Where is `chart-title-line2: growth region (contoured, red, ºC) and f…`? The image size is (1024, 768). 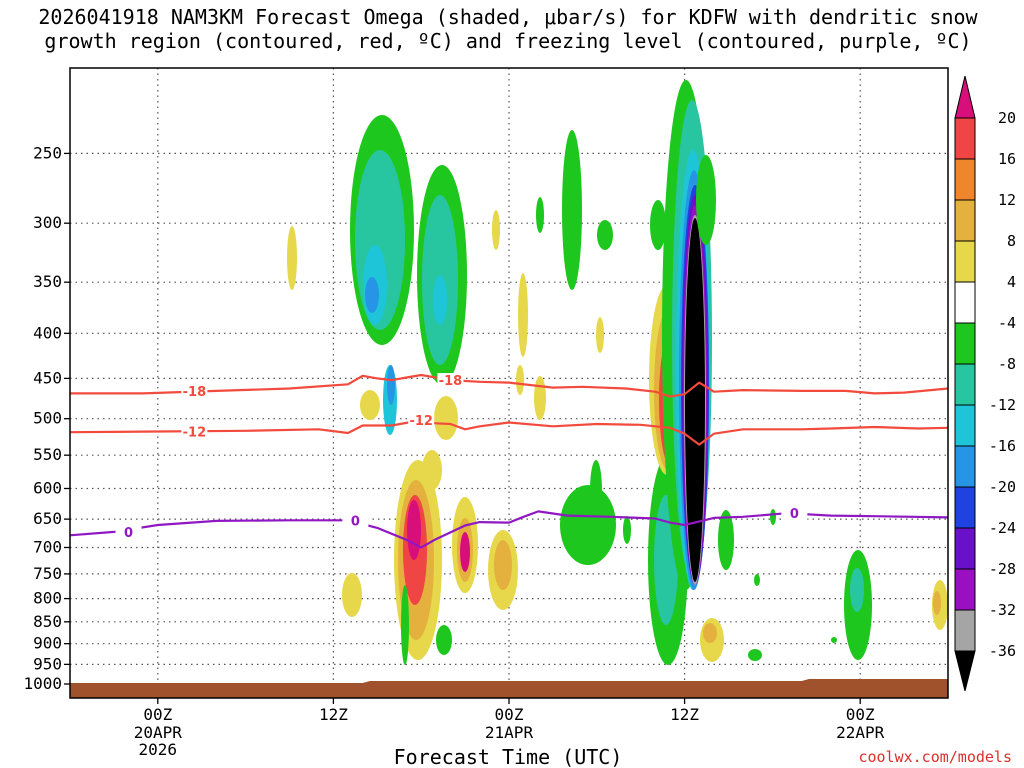
chart-title-line2: growth region (contoured, red, ºC) and f… is located at coordinates (507, 41).